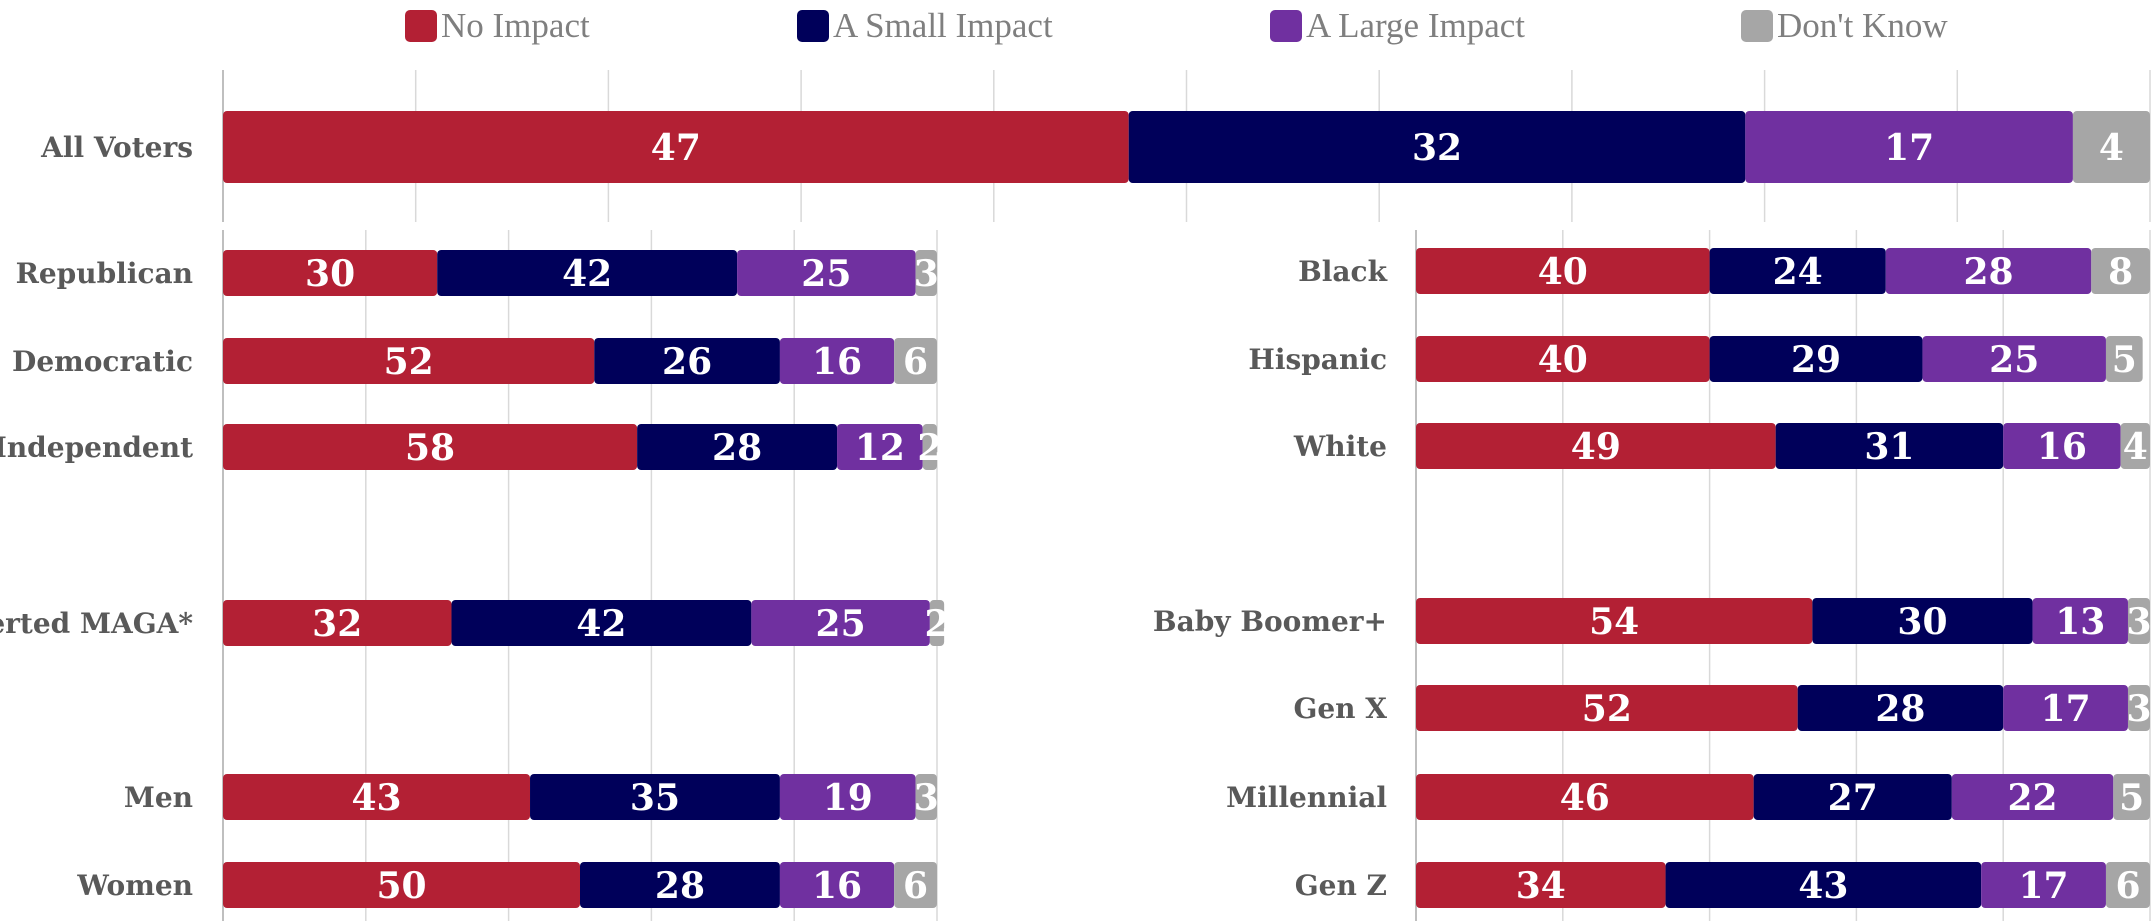 Image resolution: width=2151 pixels, height=921 pixels. I want to click on data-label: 8, so click(2120, 272).